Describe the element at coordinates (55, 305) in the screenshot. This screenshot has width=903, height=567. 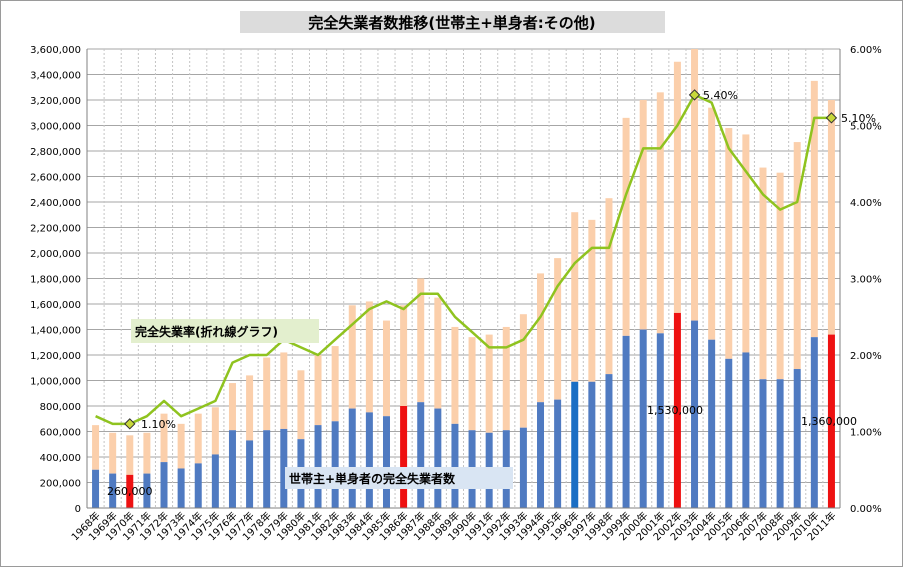
I see `left-tick-label: 1,600,000` at that location.